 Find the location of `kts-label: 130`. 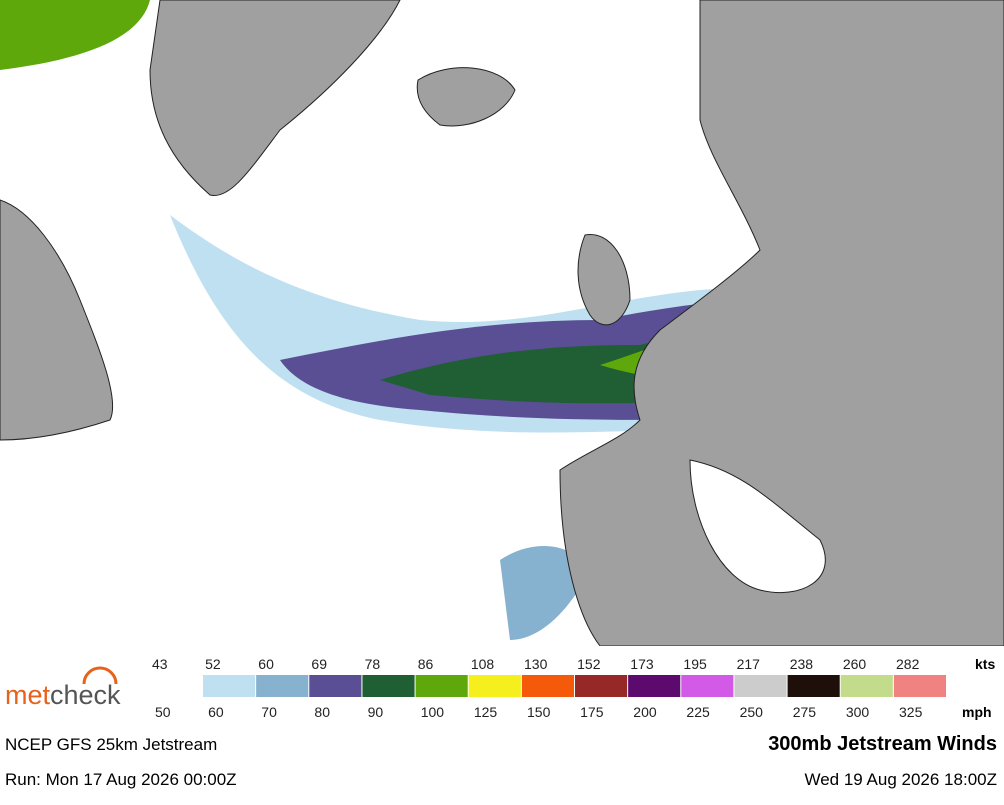

kts-label: 130 is located at coordinates (536, 664).